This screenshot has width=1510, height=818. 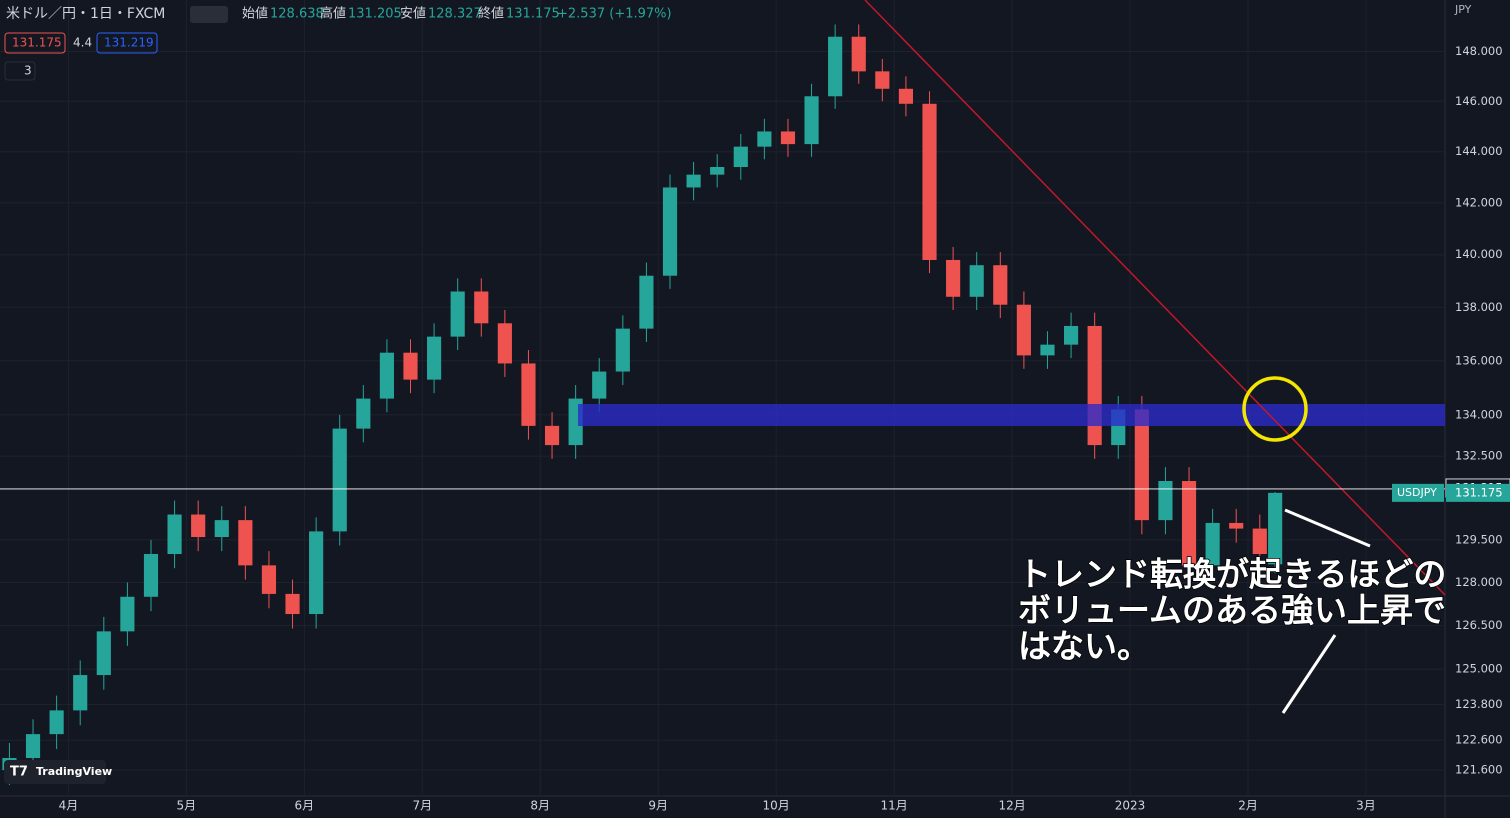 I want to click on x-tick-label: 12月, so click(x=1011, y=806).